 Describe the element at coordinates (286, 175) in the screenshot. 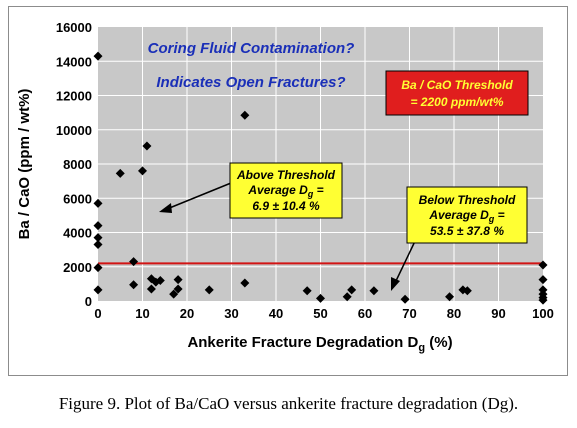

I see `above-callout-line1: Above Threshold` at that location.